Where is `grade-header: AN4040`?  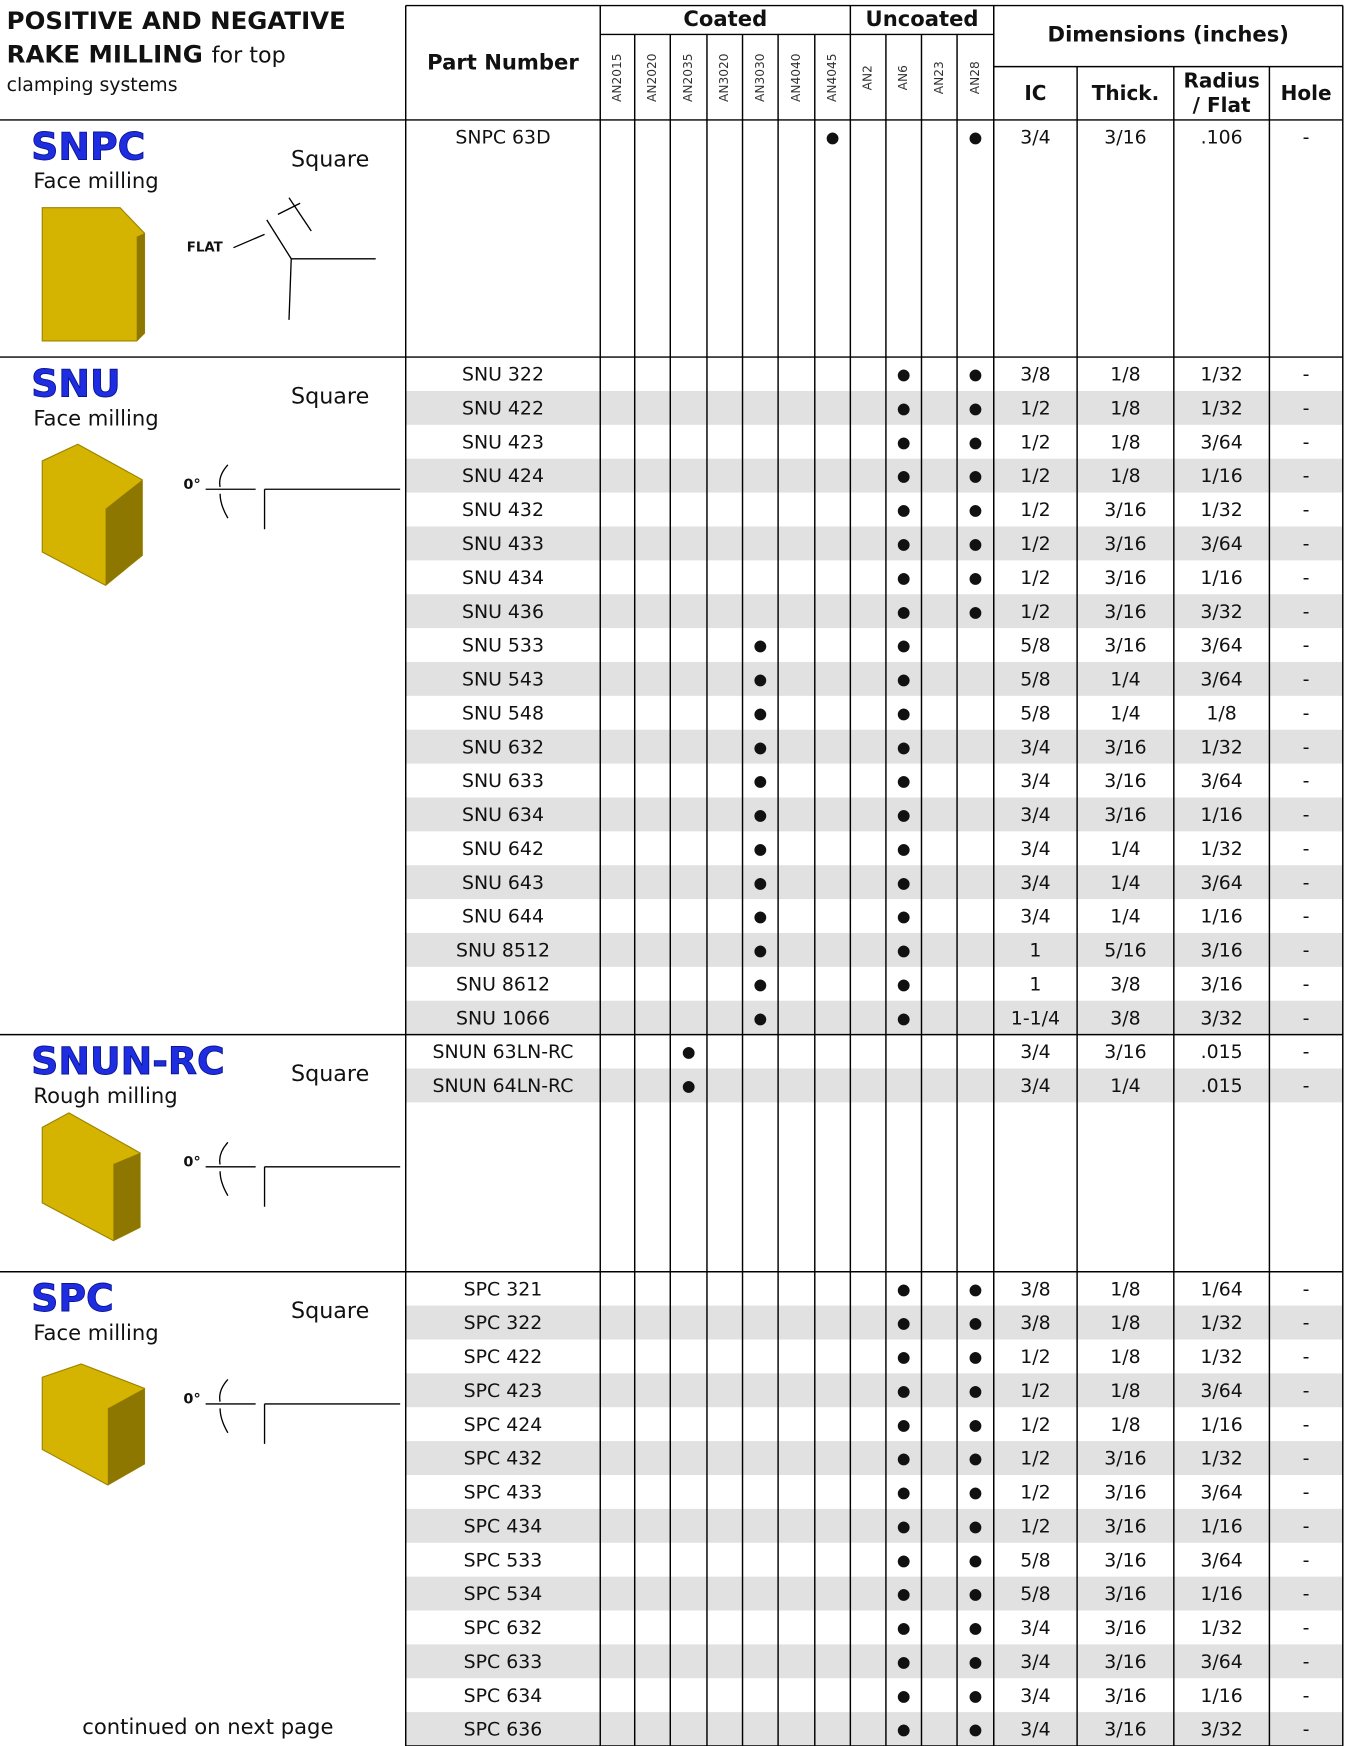 grade-header: AN4040 is located at coordinates (796, 77).